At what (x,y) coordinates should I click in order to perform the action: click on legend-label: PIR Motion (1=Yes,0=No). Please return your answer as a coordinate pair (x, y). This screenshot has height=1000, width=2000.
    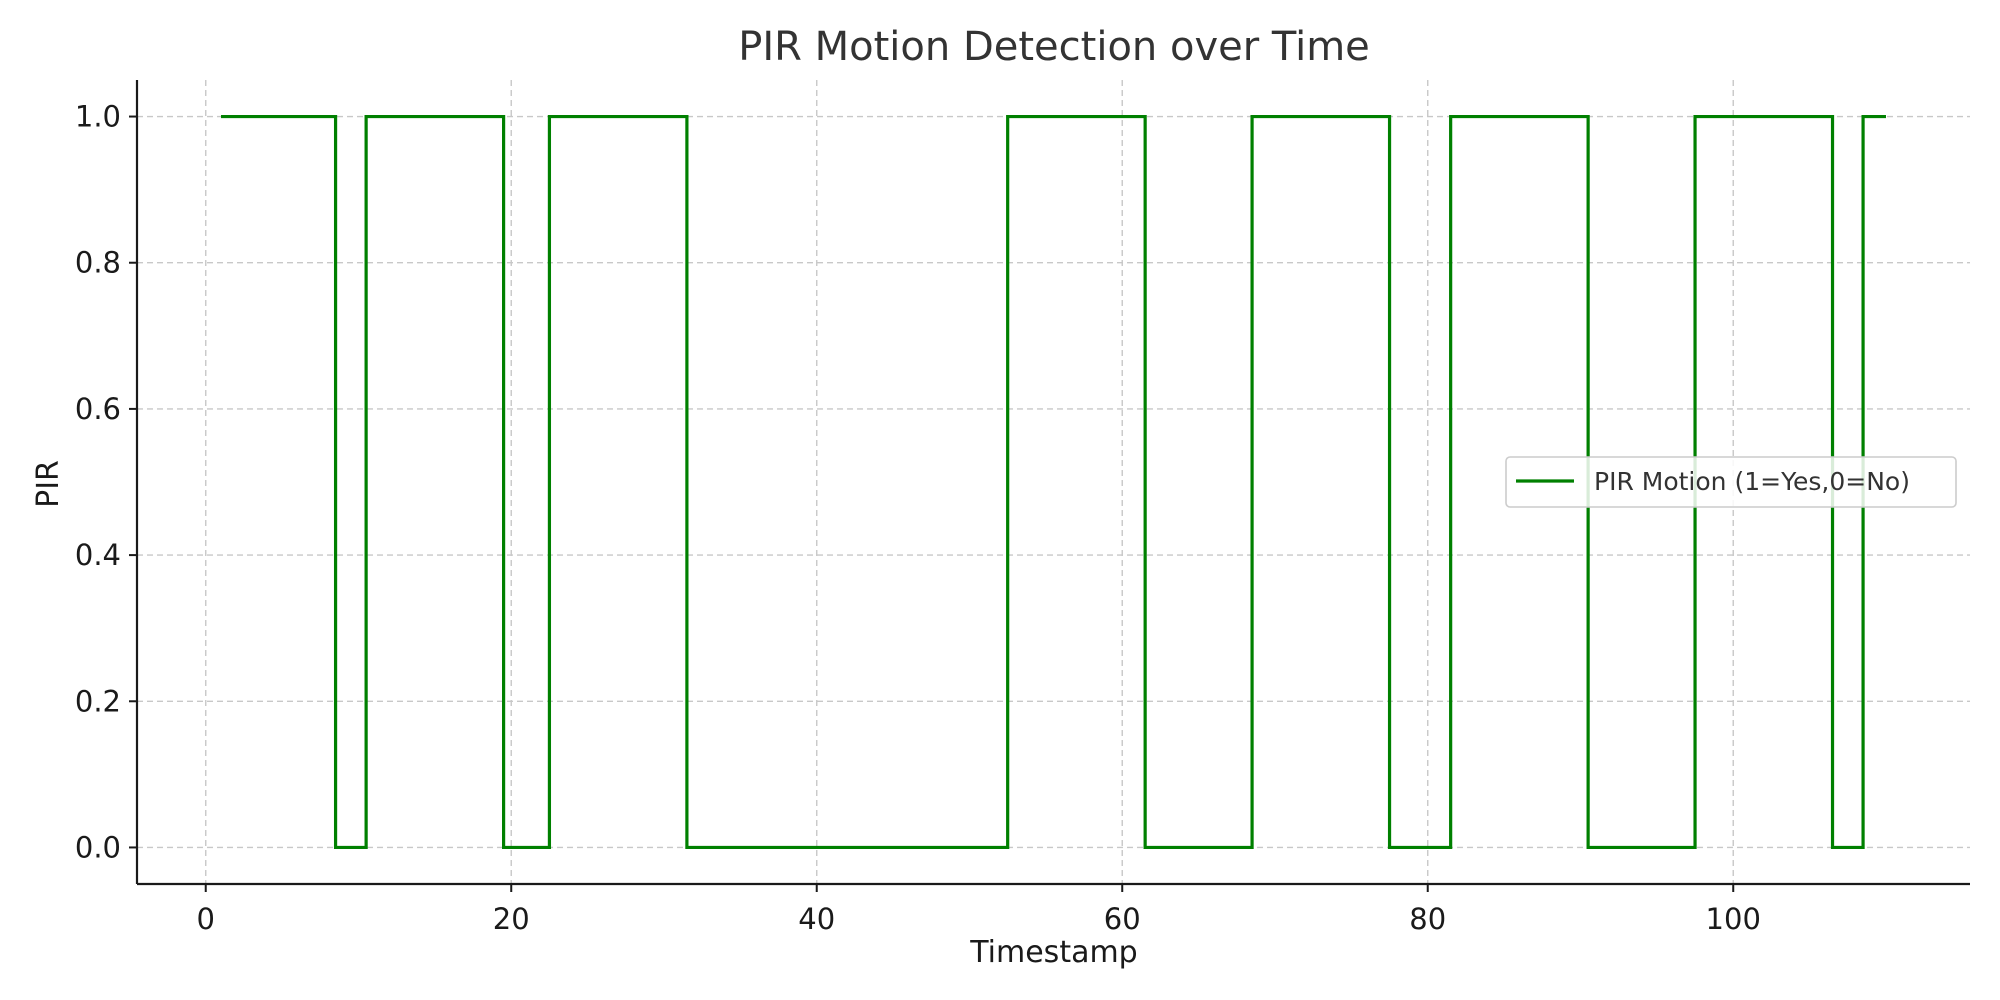
    Looking at the image, I should click on (1752, 481).